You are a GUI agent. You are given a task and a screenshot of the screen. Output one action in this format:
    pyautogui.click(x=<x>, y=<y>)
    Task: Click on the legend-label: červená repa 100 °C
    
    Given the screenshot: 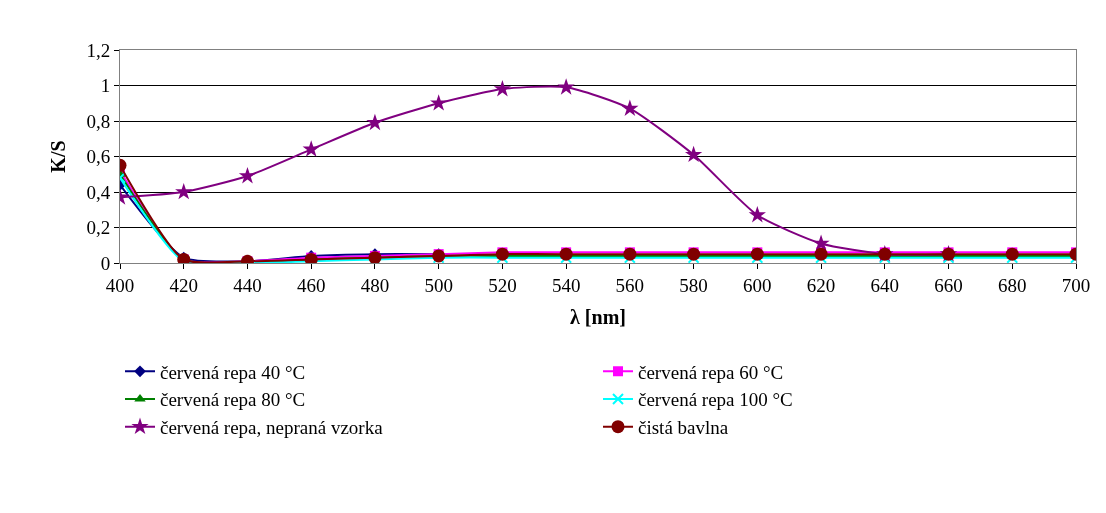 What is the action you would take?
    pyautogui.click(x=715, y=400)
    